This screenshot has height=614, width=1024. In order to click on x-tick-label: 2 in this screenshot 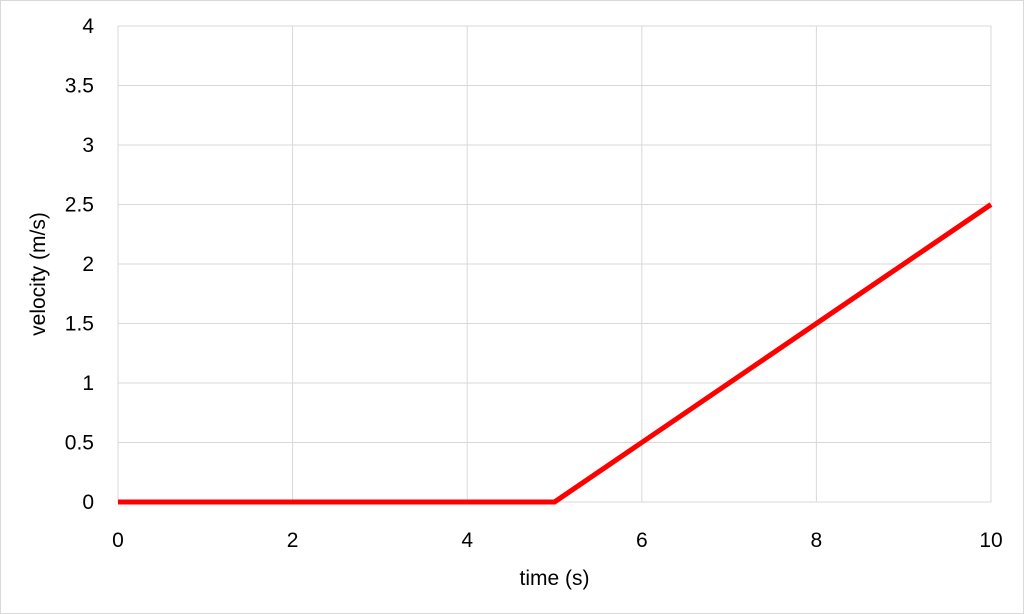, I will do `click(293, 540)`.